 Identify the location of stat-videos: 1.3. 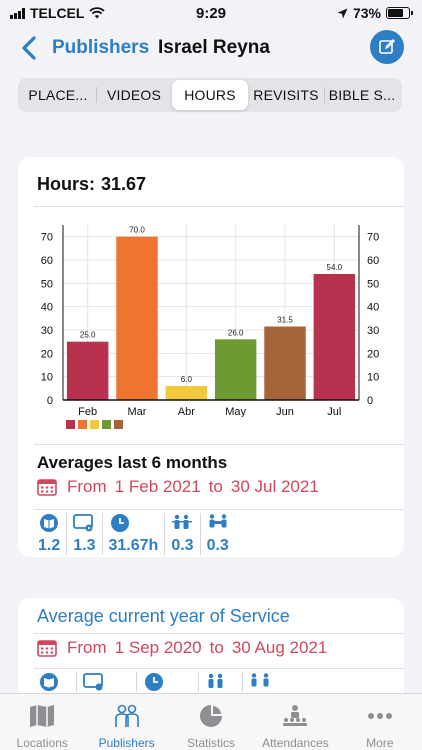
(83, 534).